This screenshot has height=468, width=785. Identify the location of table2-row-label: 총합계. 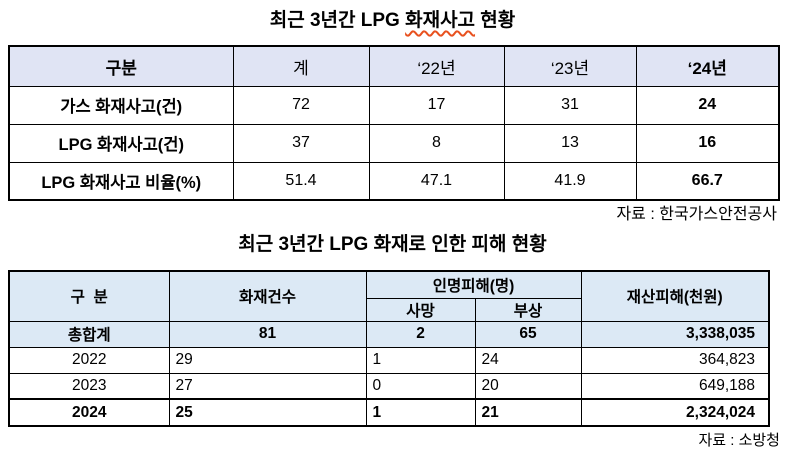
(89, 334).